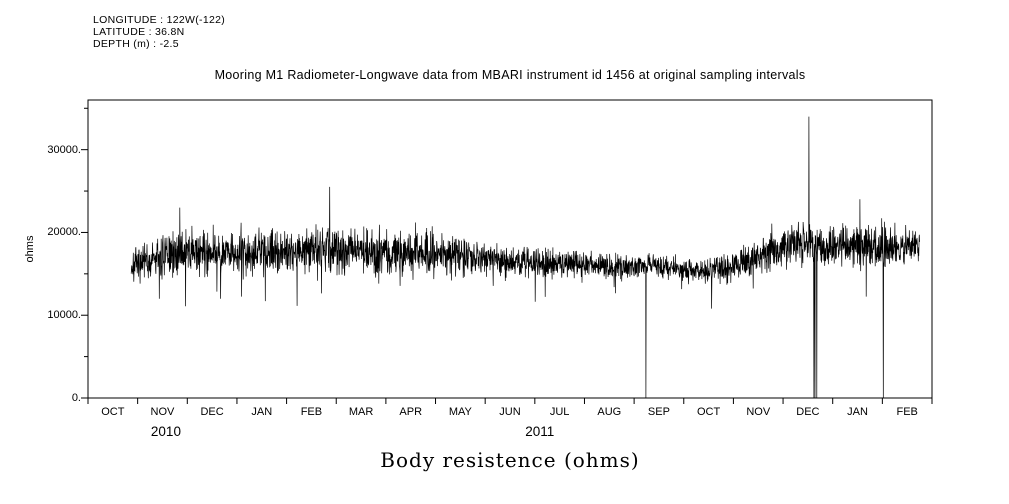 This screenshot has width=1009, height=504. Describe the element at coordinates (510, 460) in the screenshot. I see `x-axis-caption: Body resistence (ohms)` at that location.